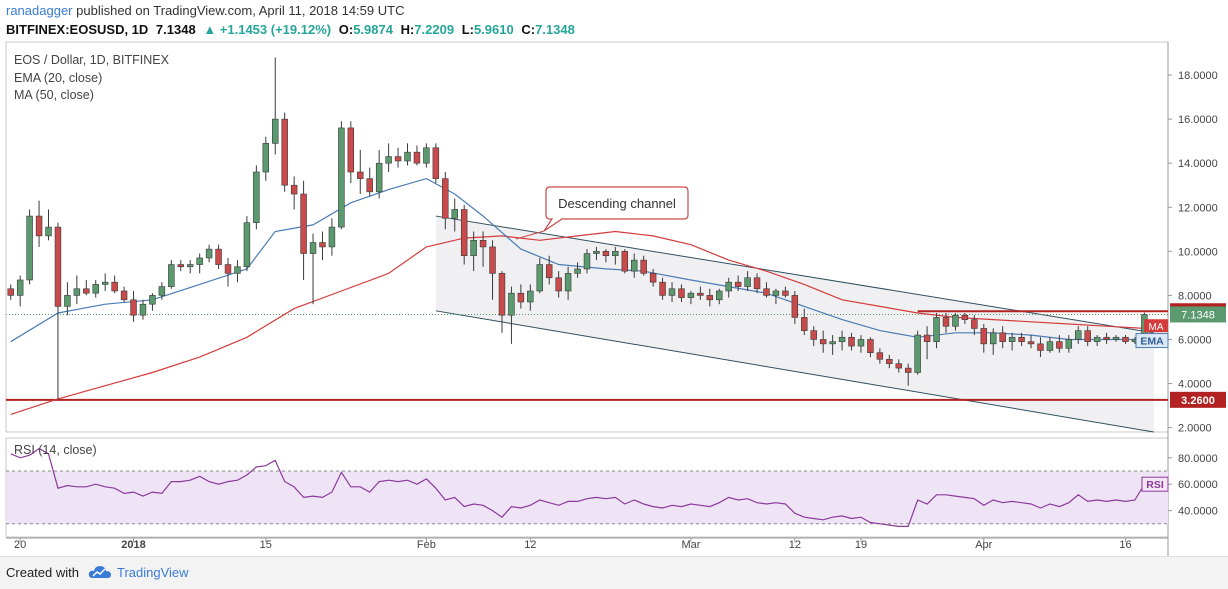  Describe the element at coordinates (175, 29) in the screenshot. I see `last-price: 7.1348` at that location.